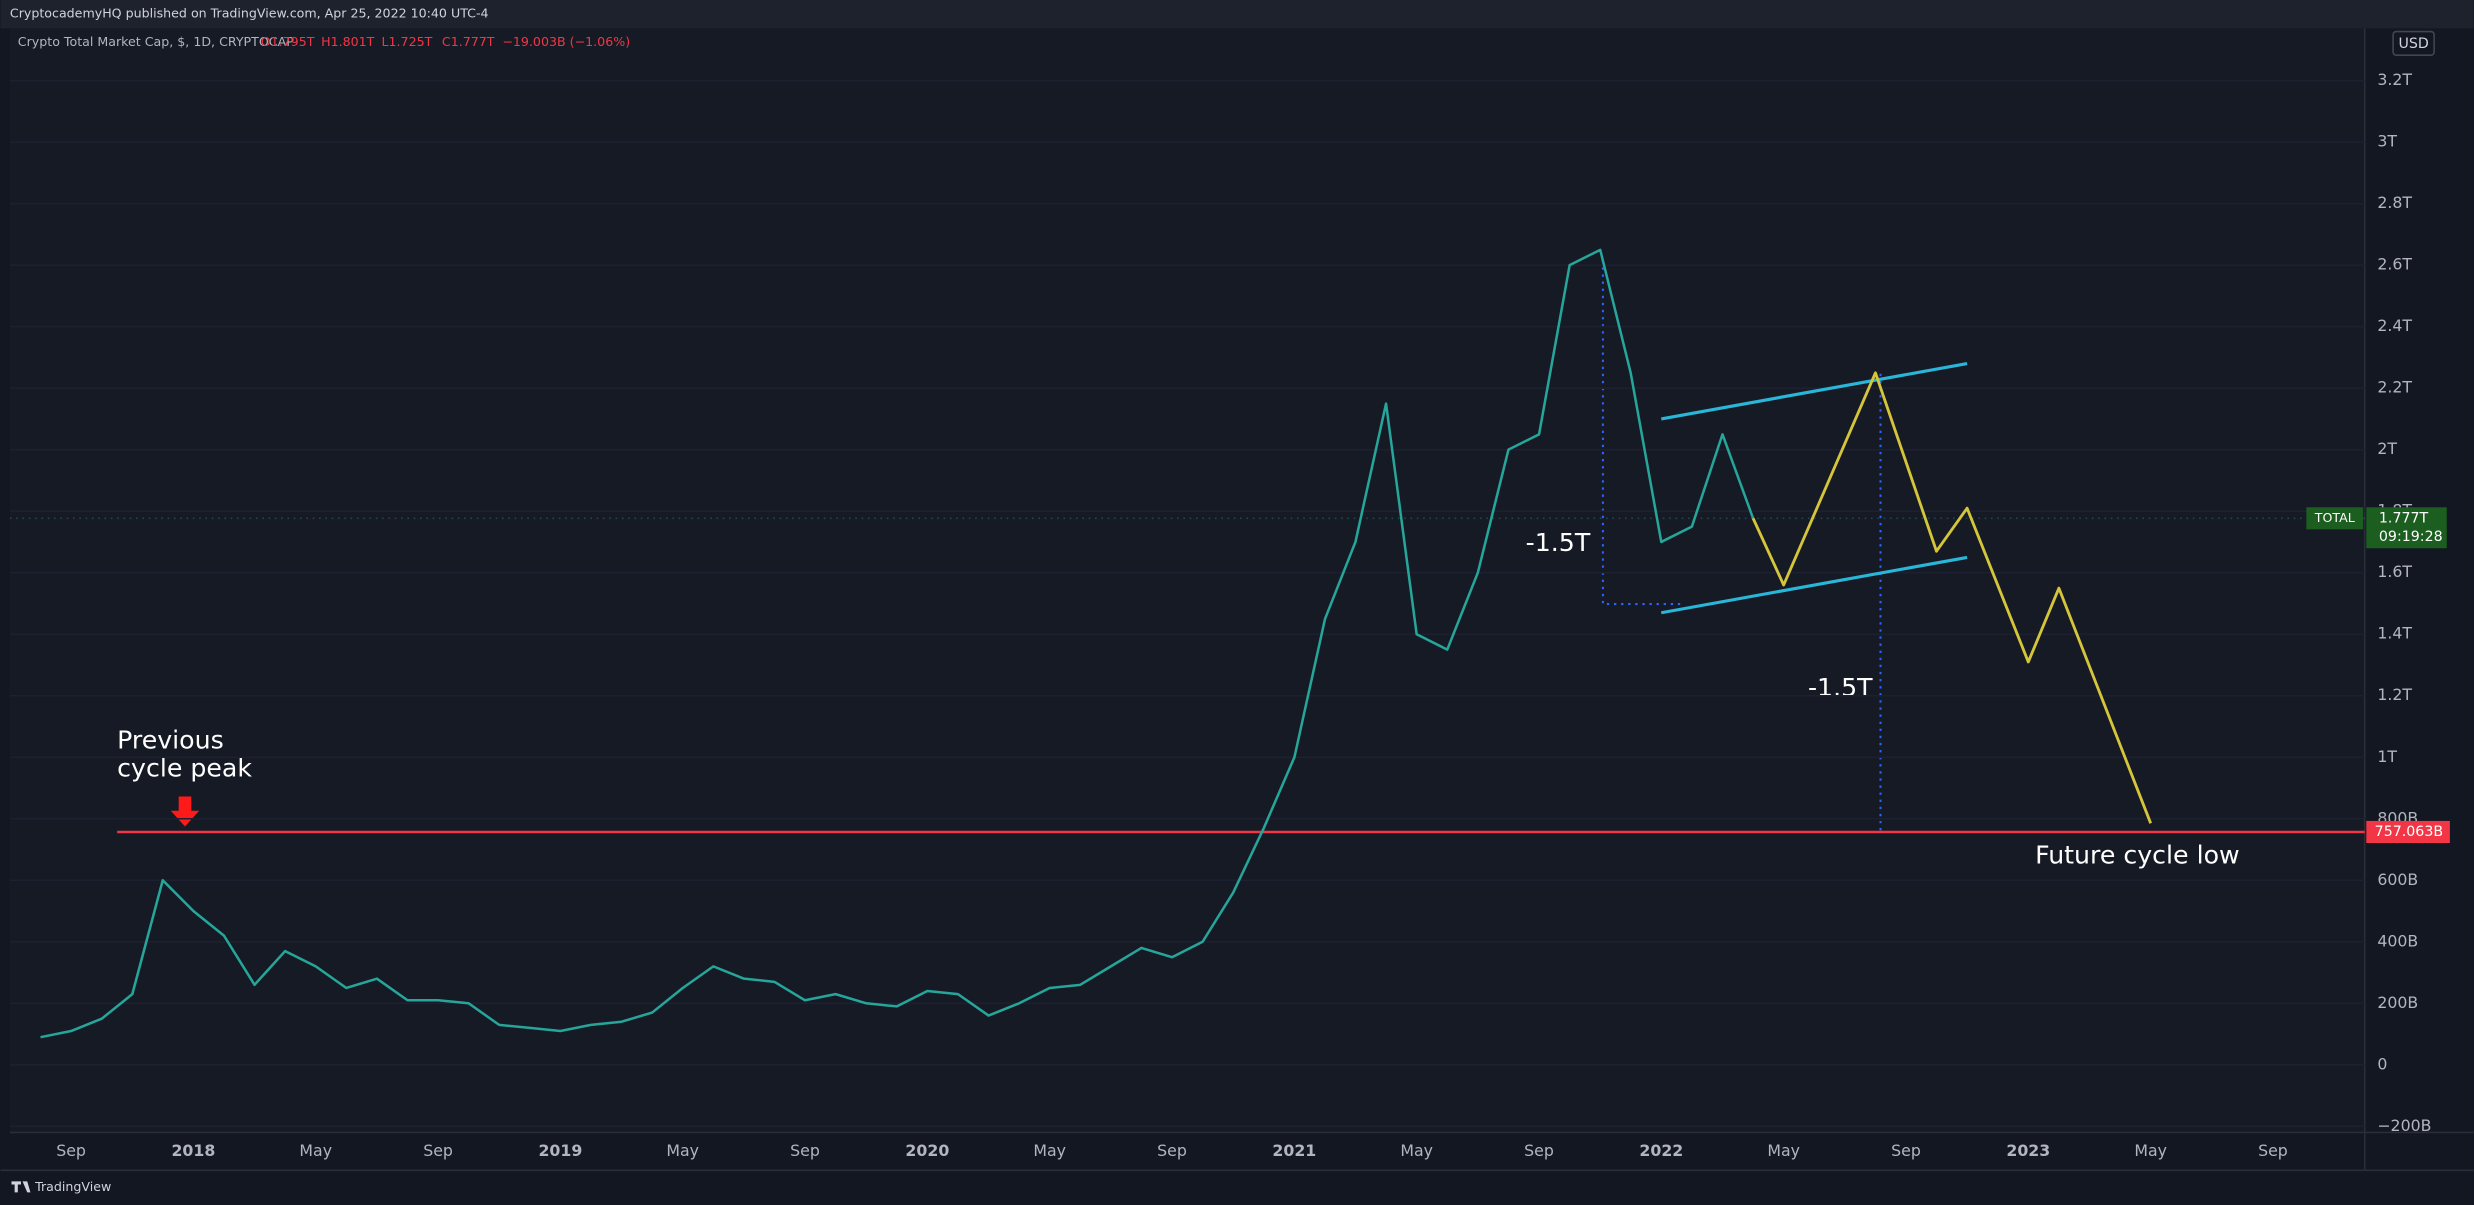 Image resolution: width=2474 pixels, height=1205 pixels. Describe the element at coordinates (2397, 879) in the screenshot. I see `y-tick-label: 600B` at that location.